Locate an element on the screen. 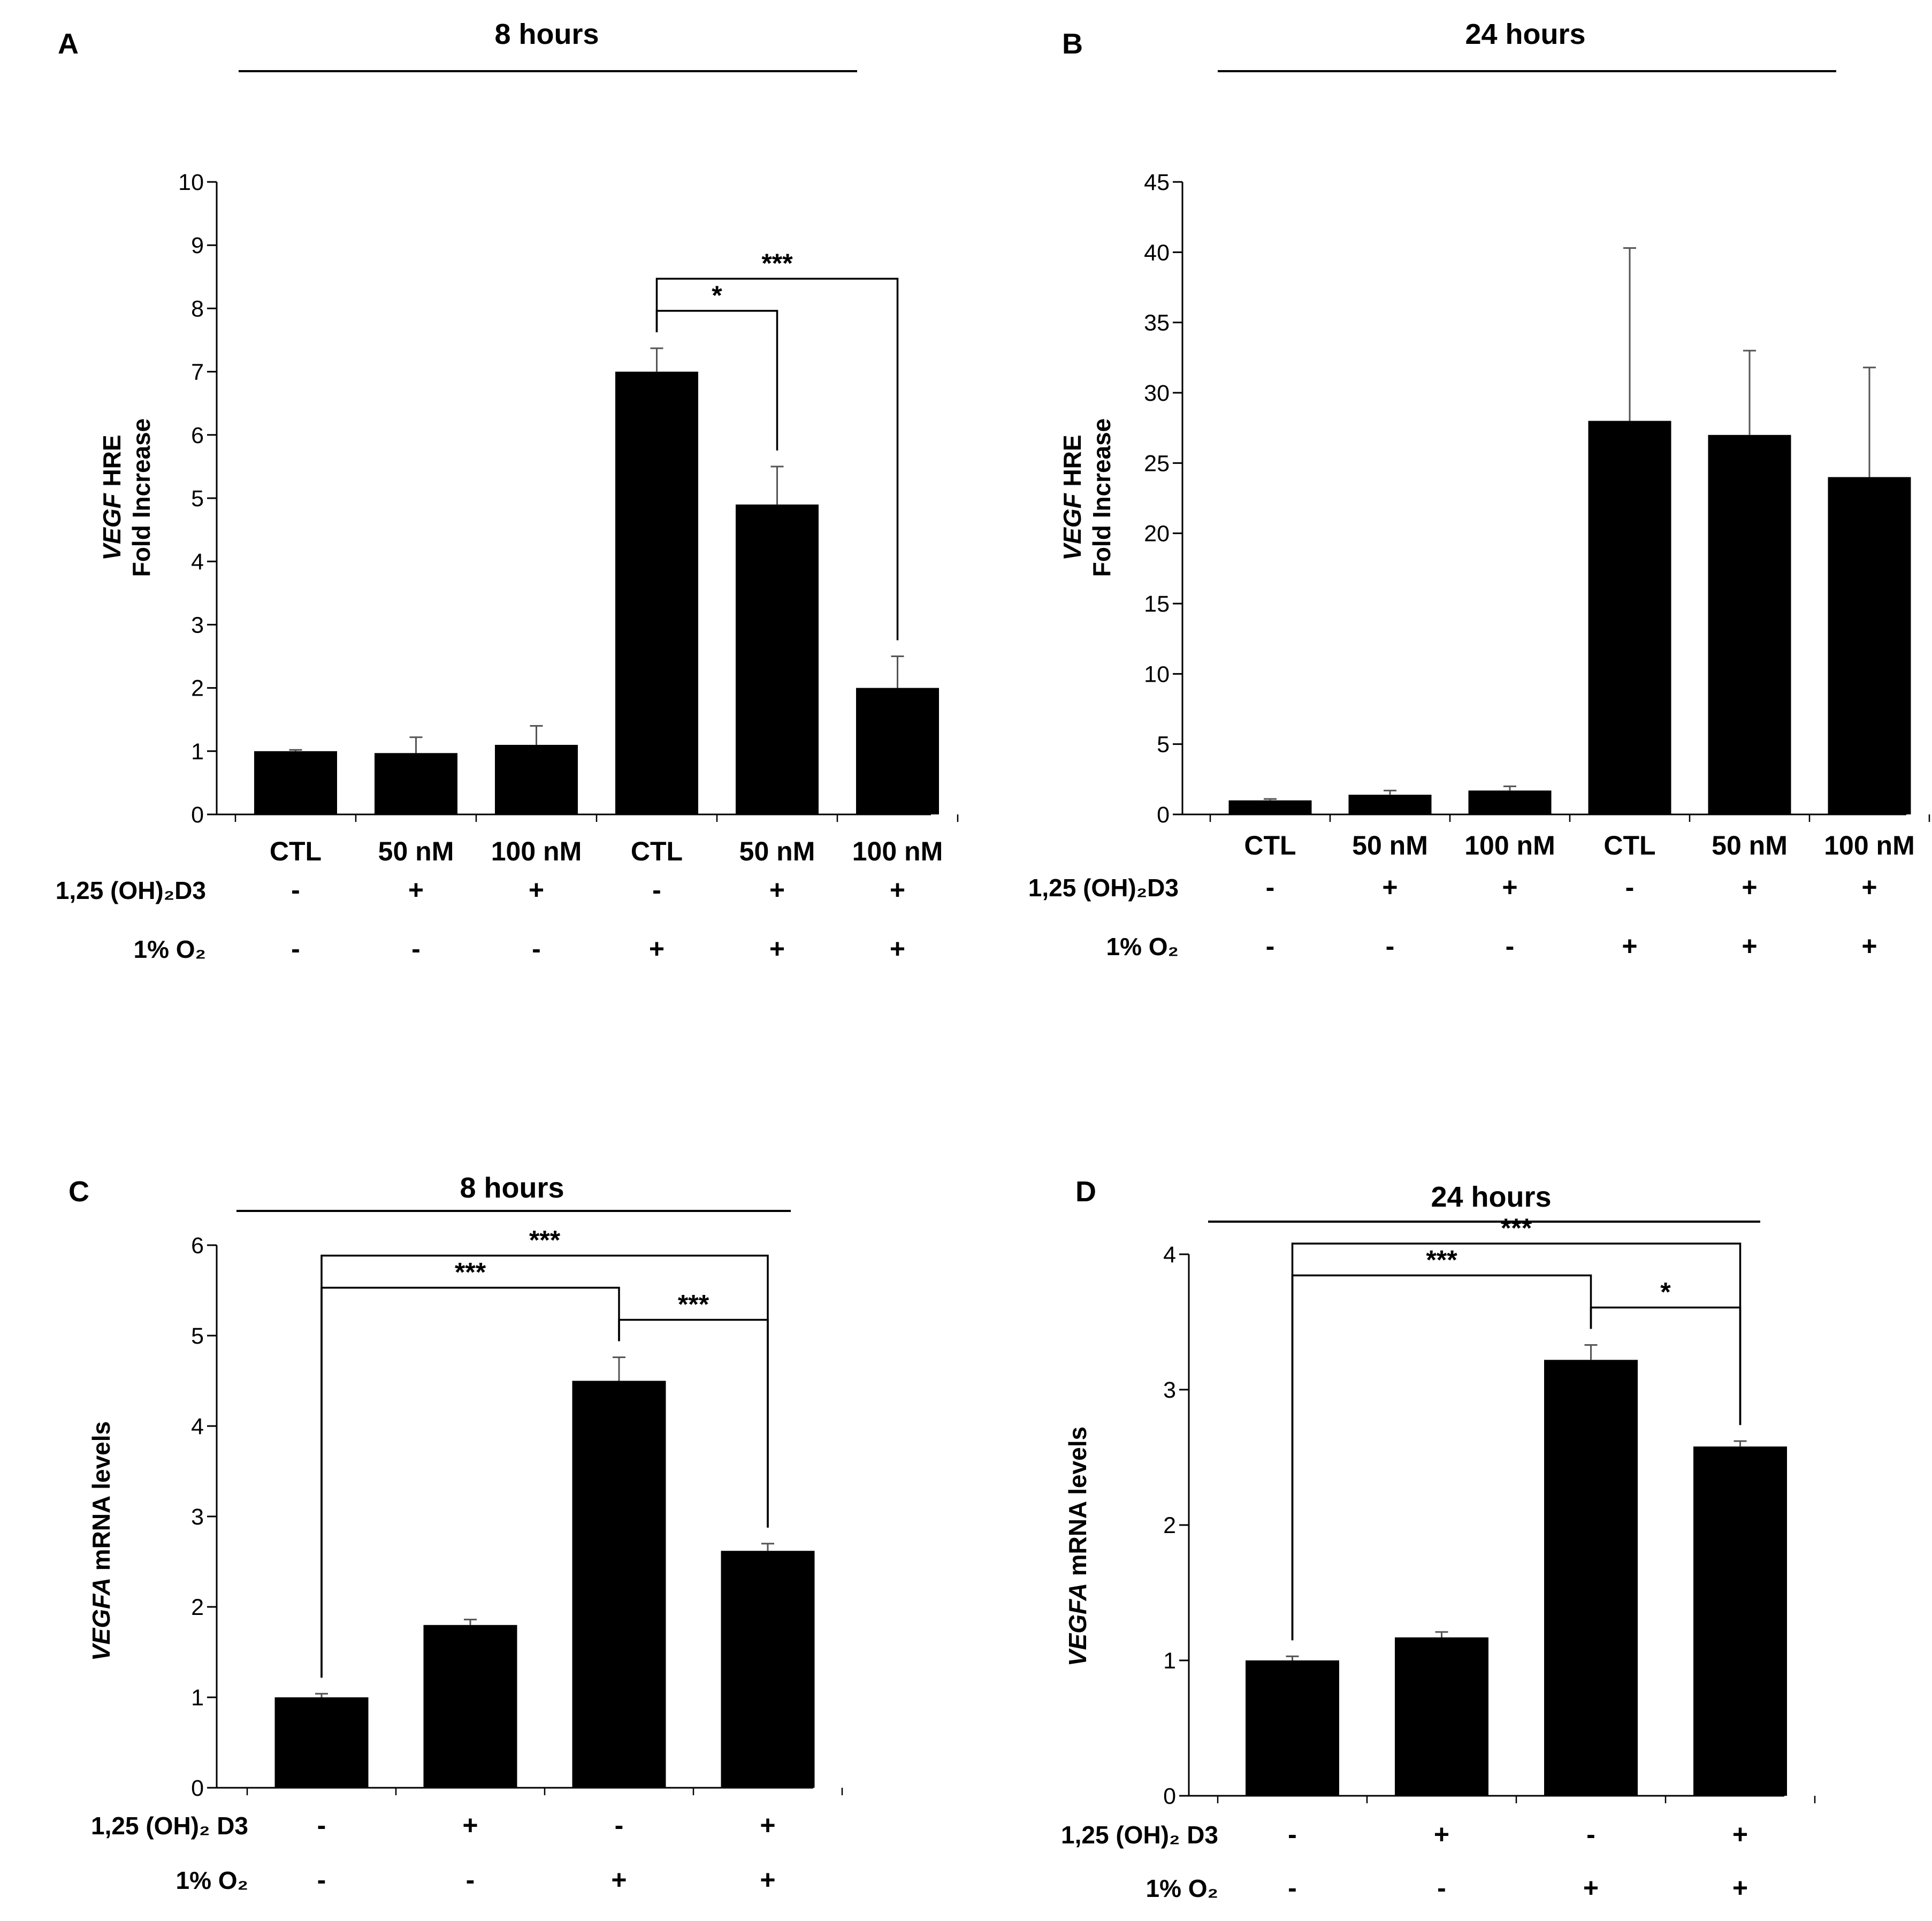 The height and width of the screenshot is (1921, 1932). significance-brackets: ******* is located at coordinates (1516, 1427).